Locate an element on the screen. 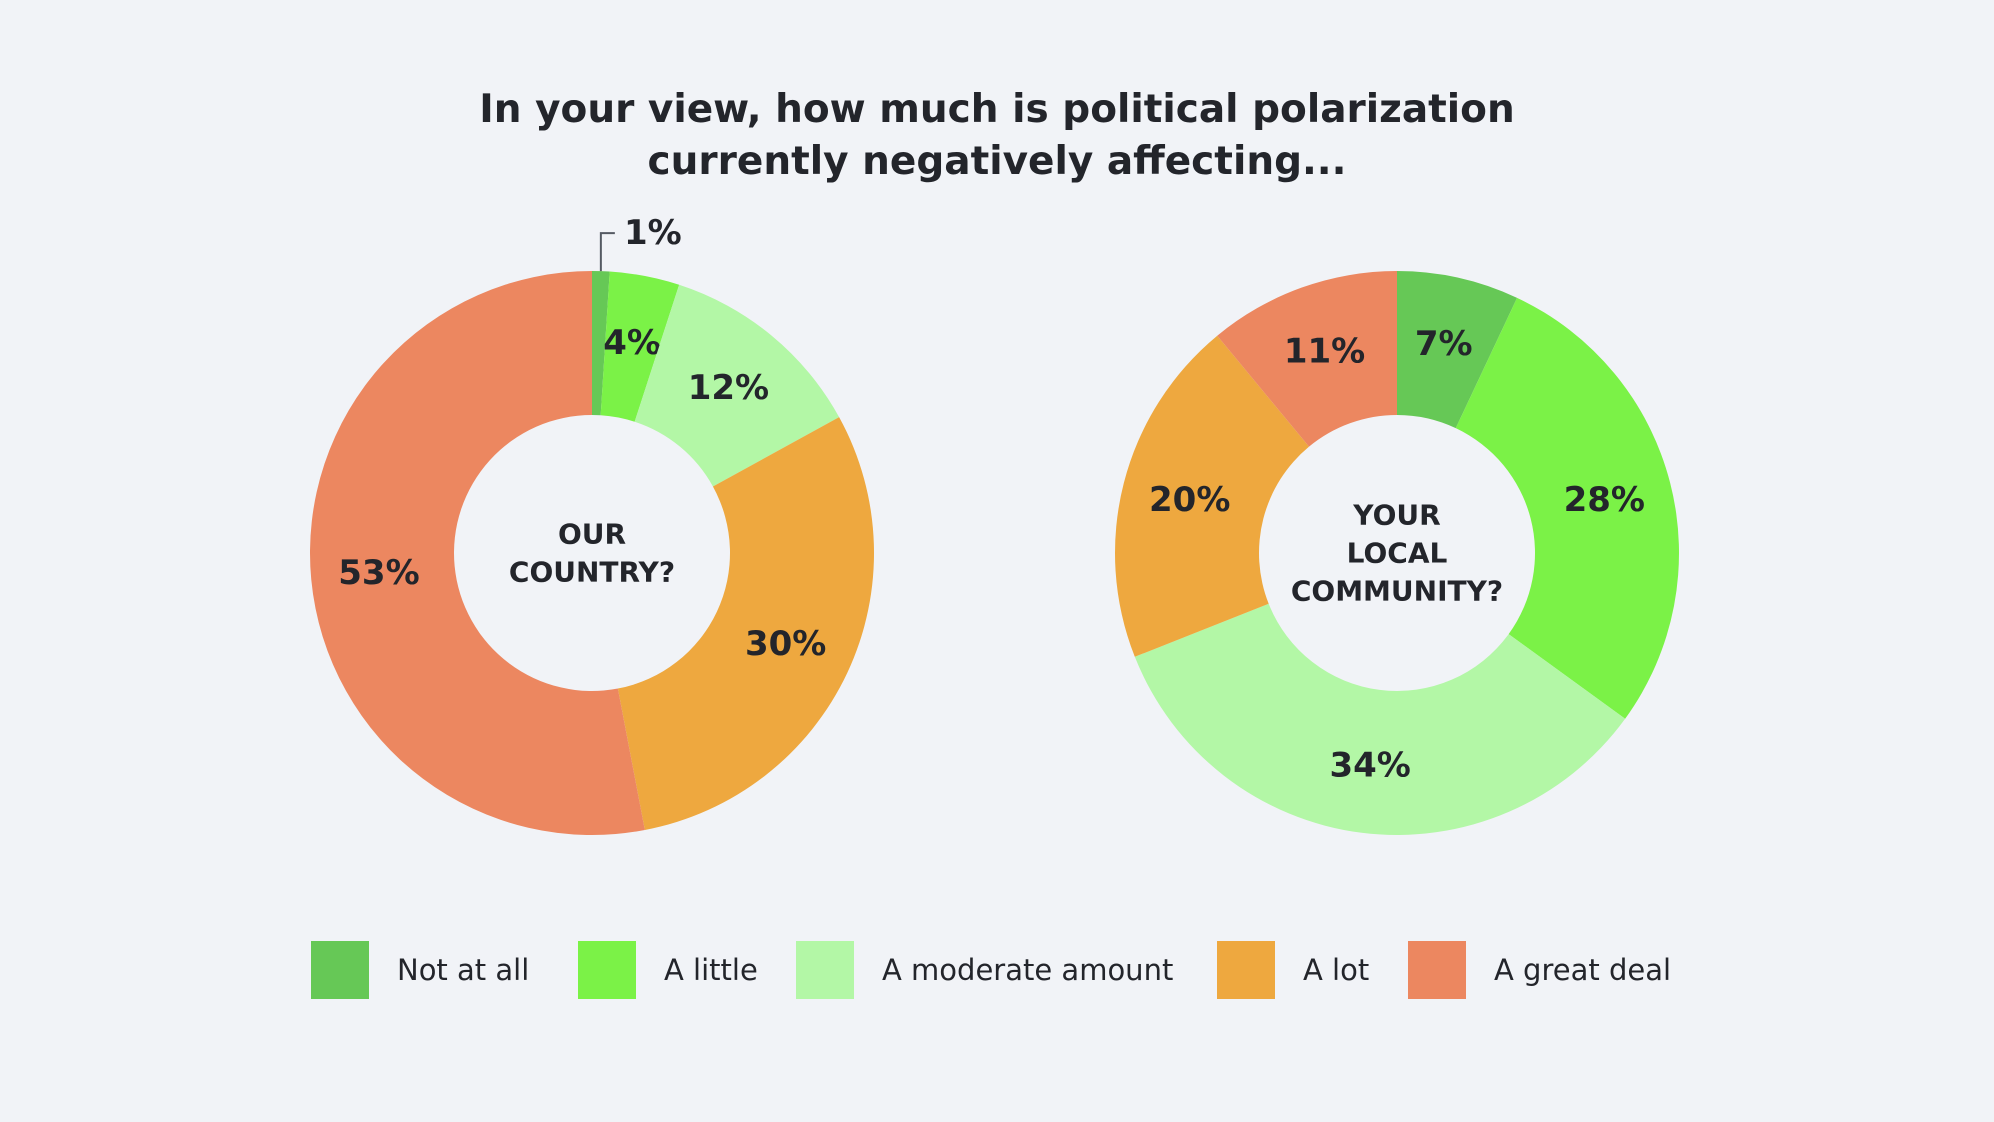  legend-swatch-a-great-deal is located at coordinates (1437, 970).